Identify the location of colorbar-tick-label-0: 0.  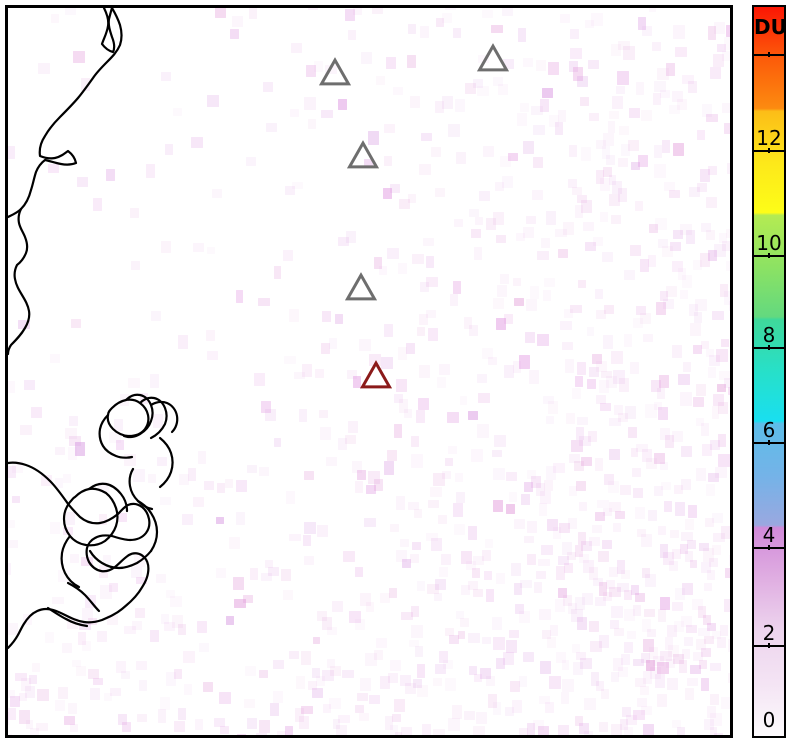
(769, 720).